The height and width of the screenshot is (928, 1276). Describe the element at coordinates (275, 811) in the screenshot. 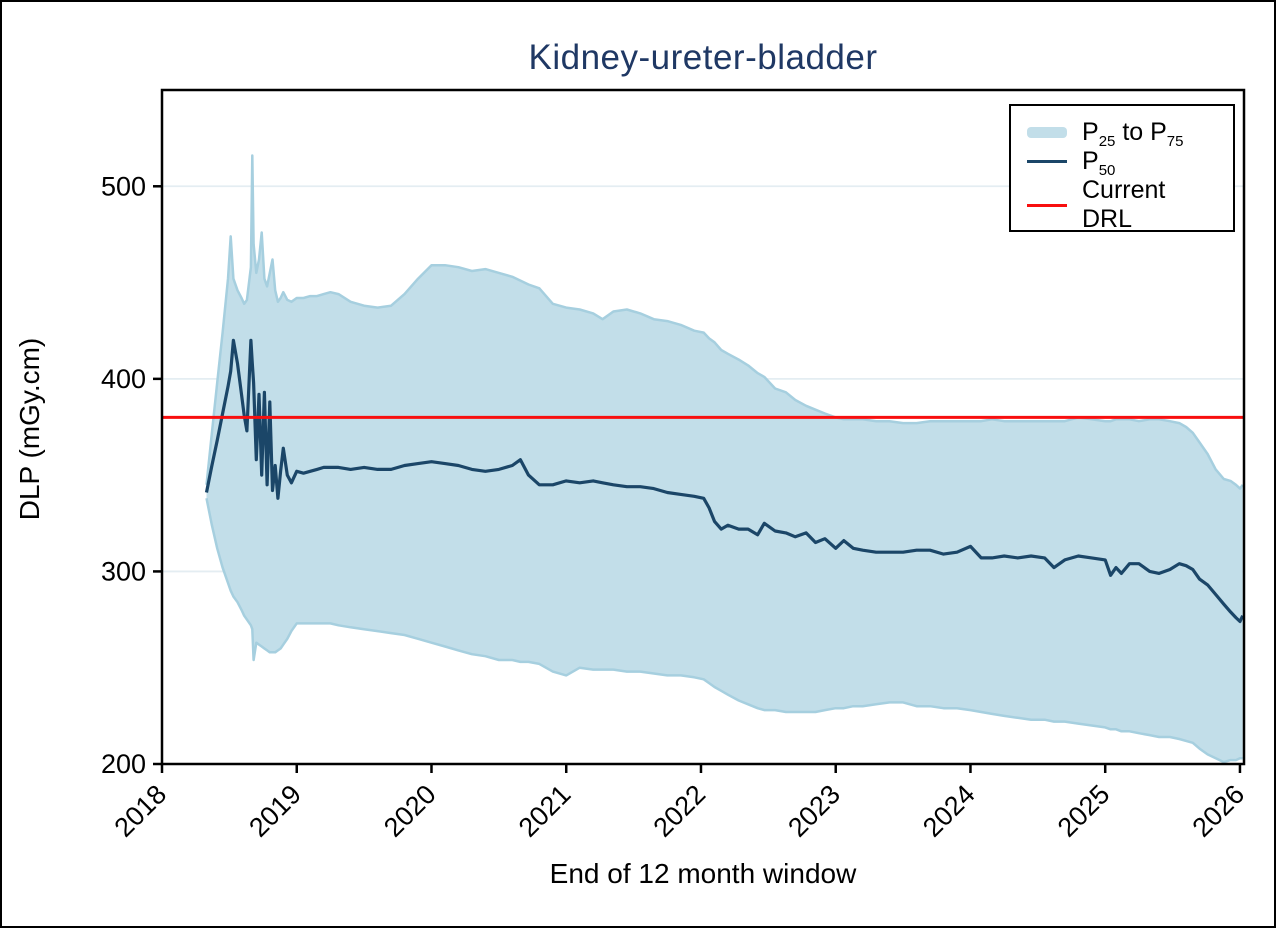

I see `x-tick-label-2019: 2019` at that location.